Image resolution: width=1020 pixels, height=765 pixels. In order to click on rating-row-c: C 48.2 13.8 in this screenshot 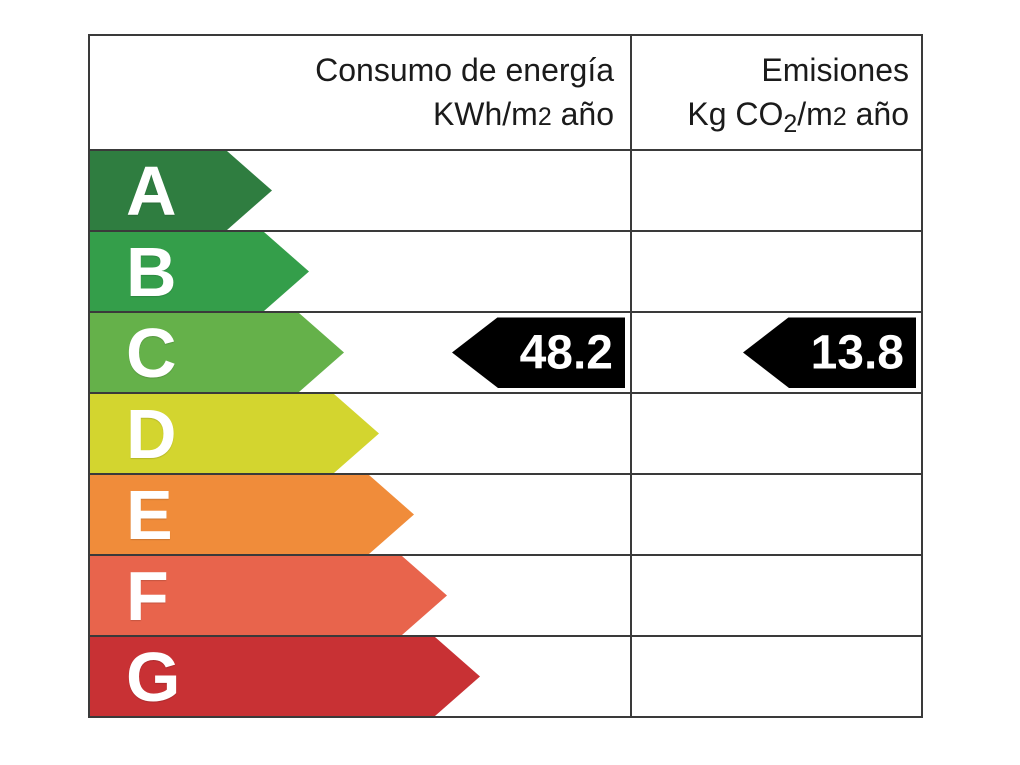, I will do `click(505, 351)`.